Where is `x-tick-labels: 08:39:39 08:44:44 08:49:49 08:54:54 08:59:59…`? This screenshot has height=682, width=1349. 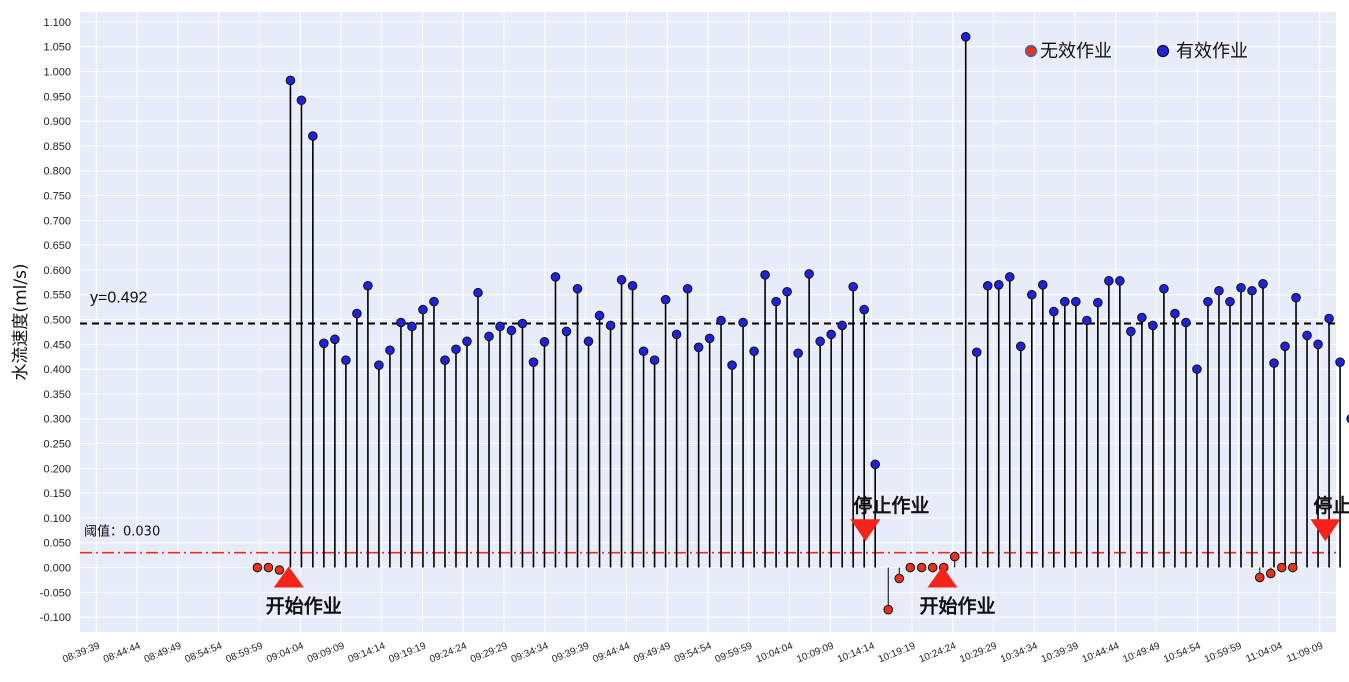
x-tick-labels: 08:39:39 08:44:44 08:49:49 08:54:54 08:59:59… is located at coordinates (693, 652).